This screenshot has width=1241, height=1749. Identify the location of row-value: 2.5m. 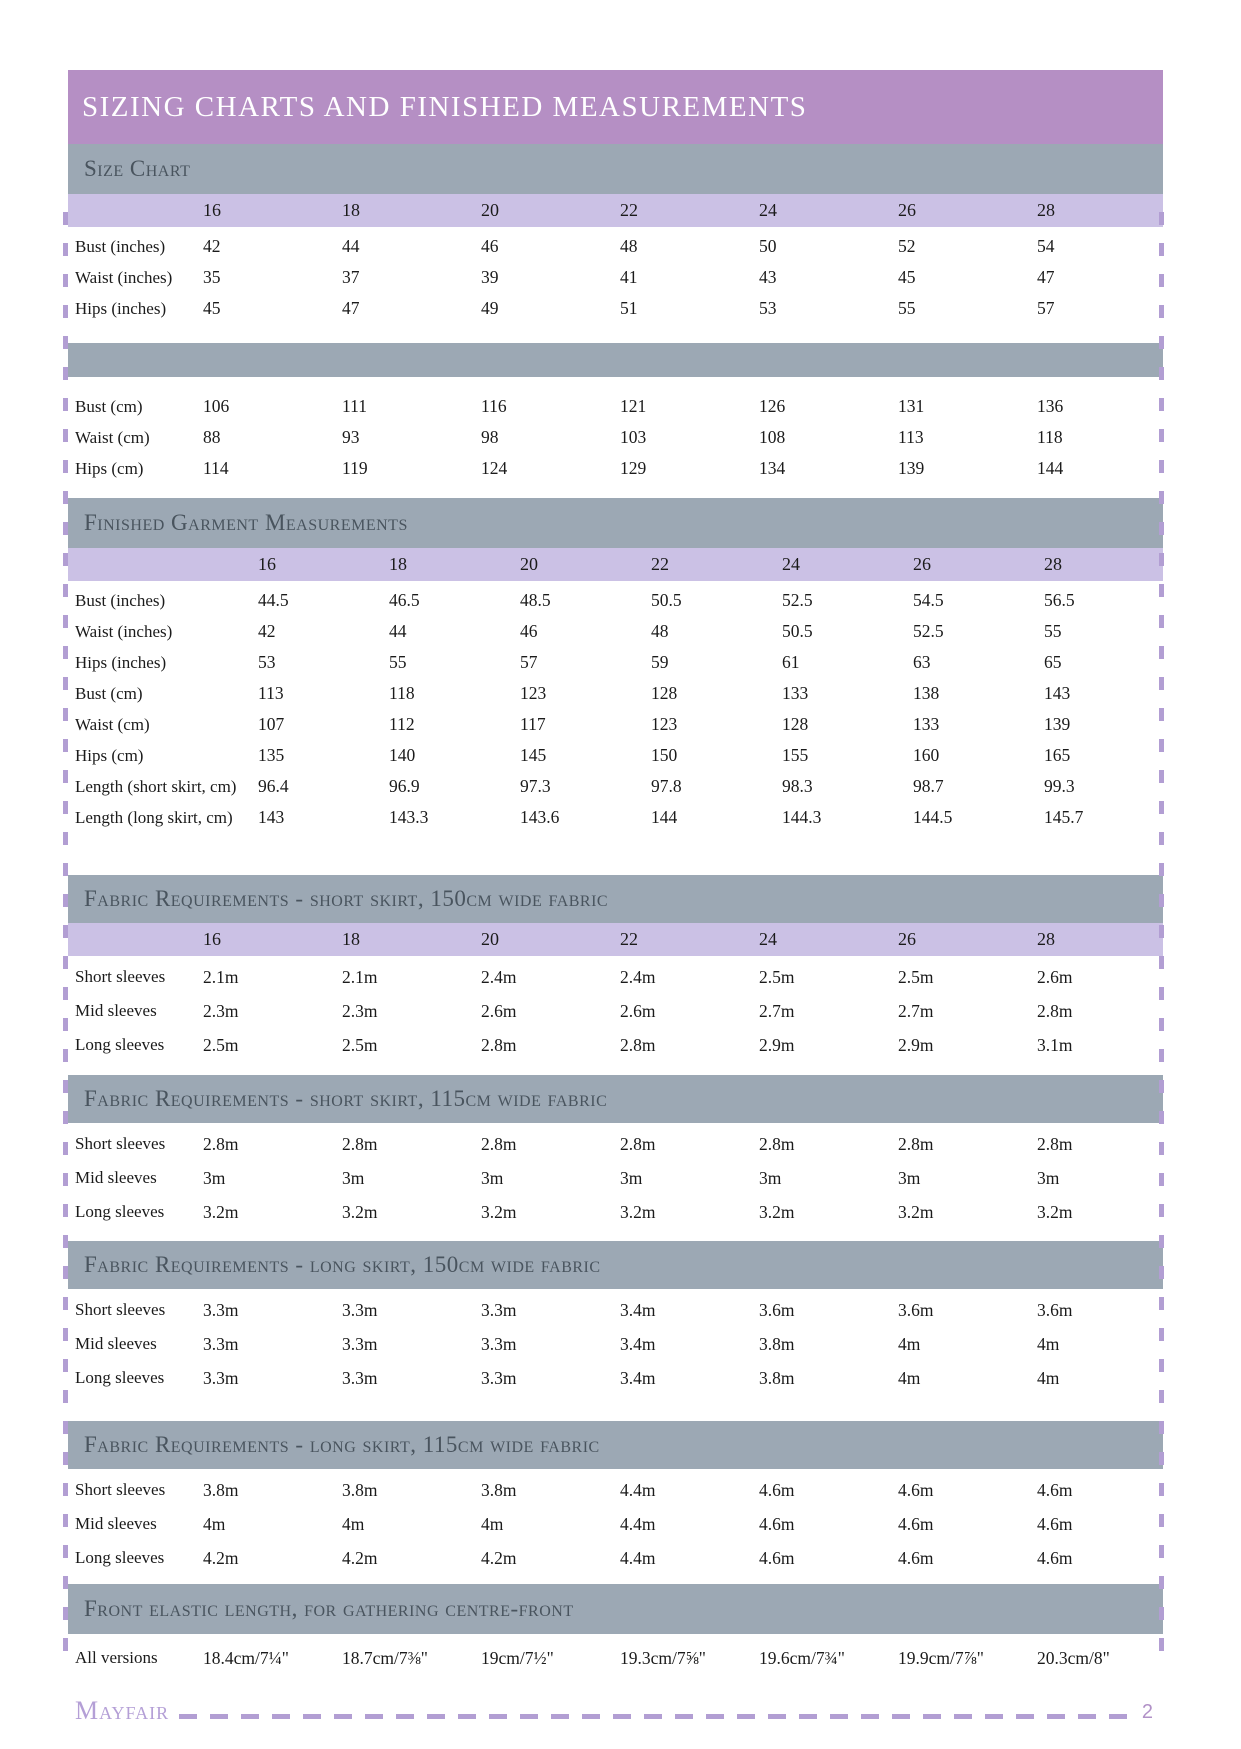
(221, 1044).